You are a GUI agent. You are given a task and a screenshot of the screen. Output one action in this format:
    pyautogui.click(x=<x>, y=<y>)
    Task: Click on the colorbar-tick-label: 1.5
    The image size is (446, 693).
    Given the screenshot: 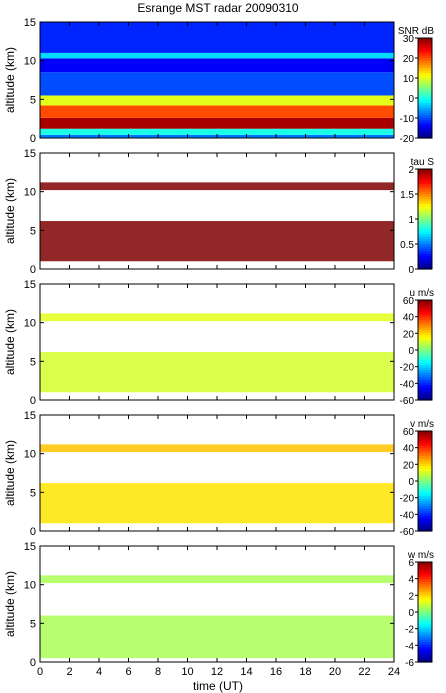 What is the action you would take?
    pyautogui.click(x=407, y=195)
    